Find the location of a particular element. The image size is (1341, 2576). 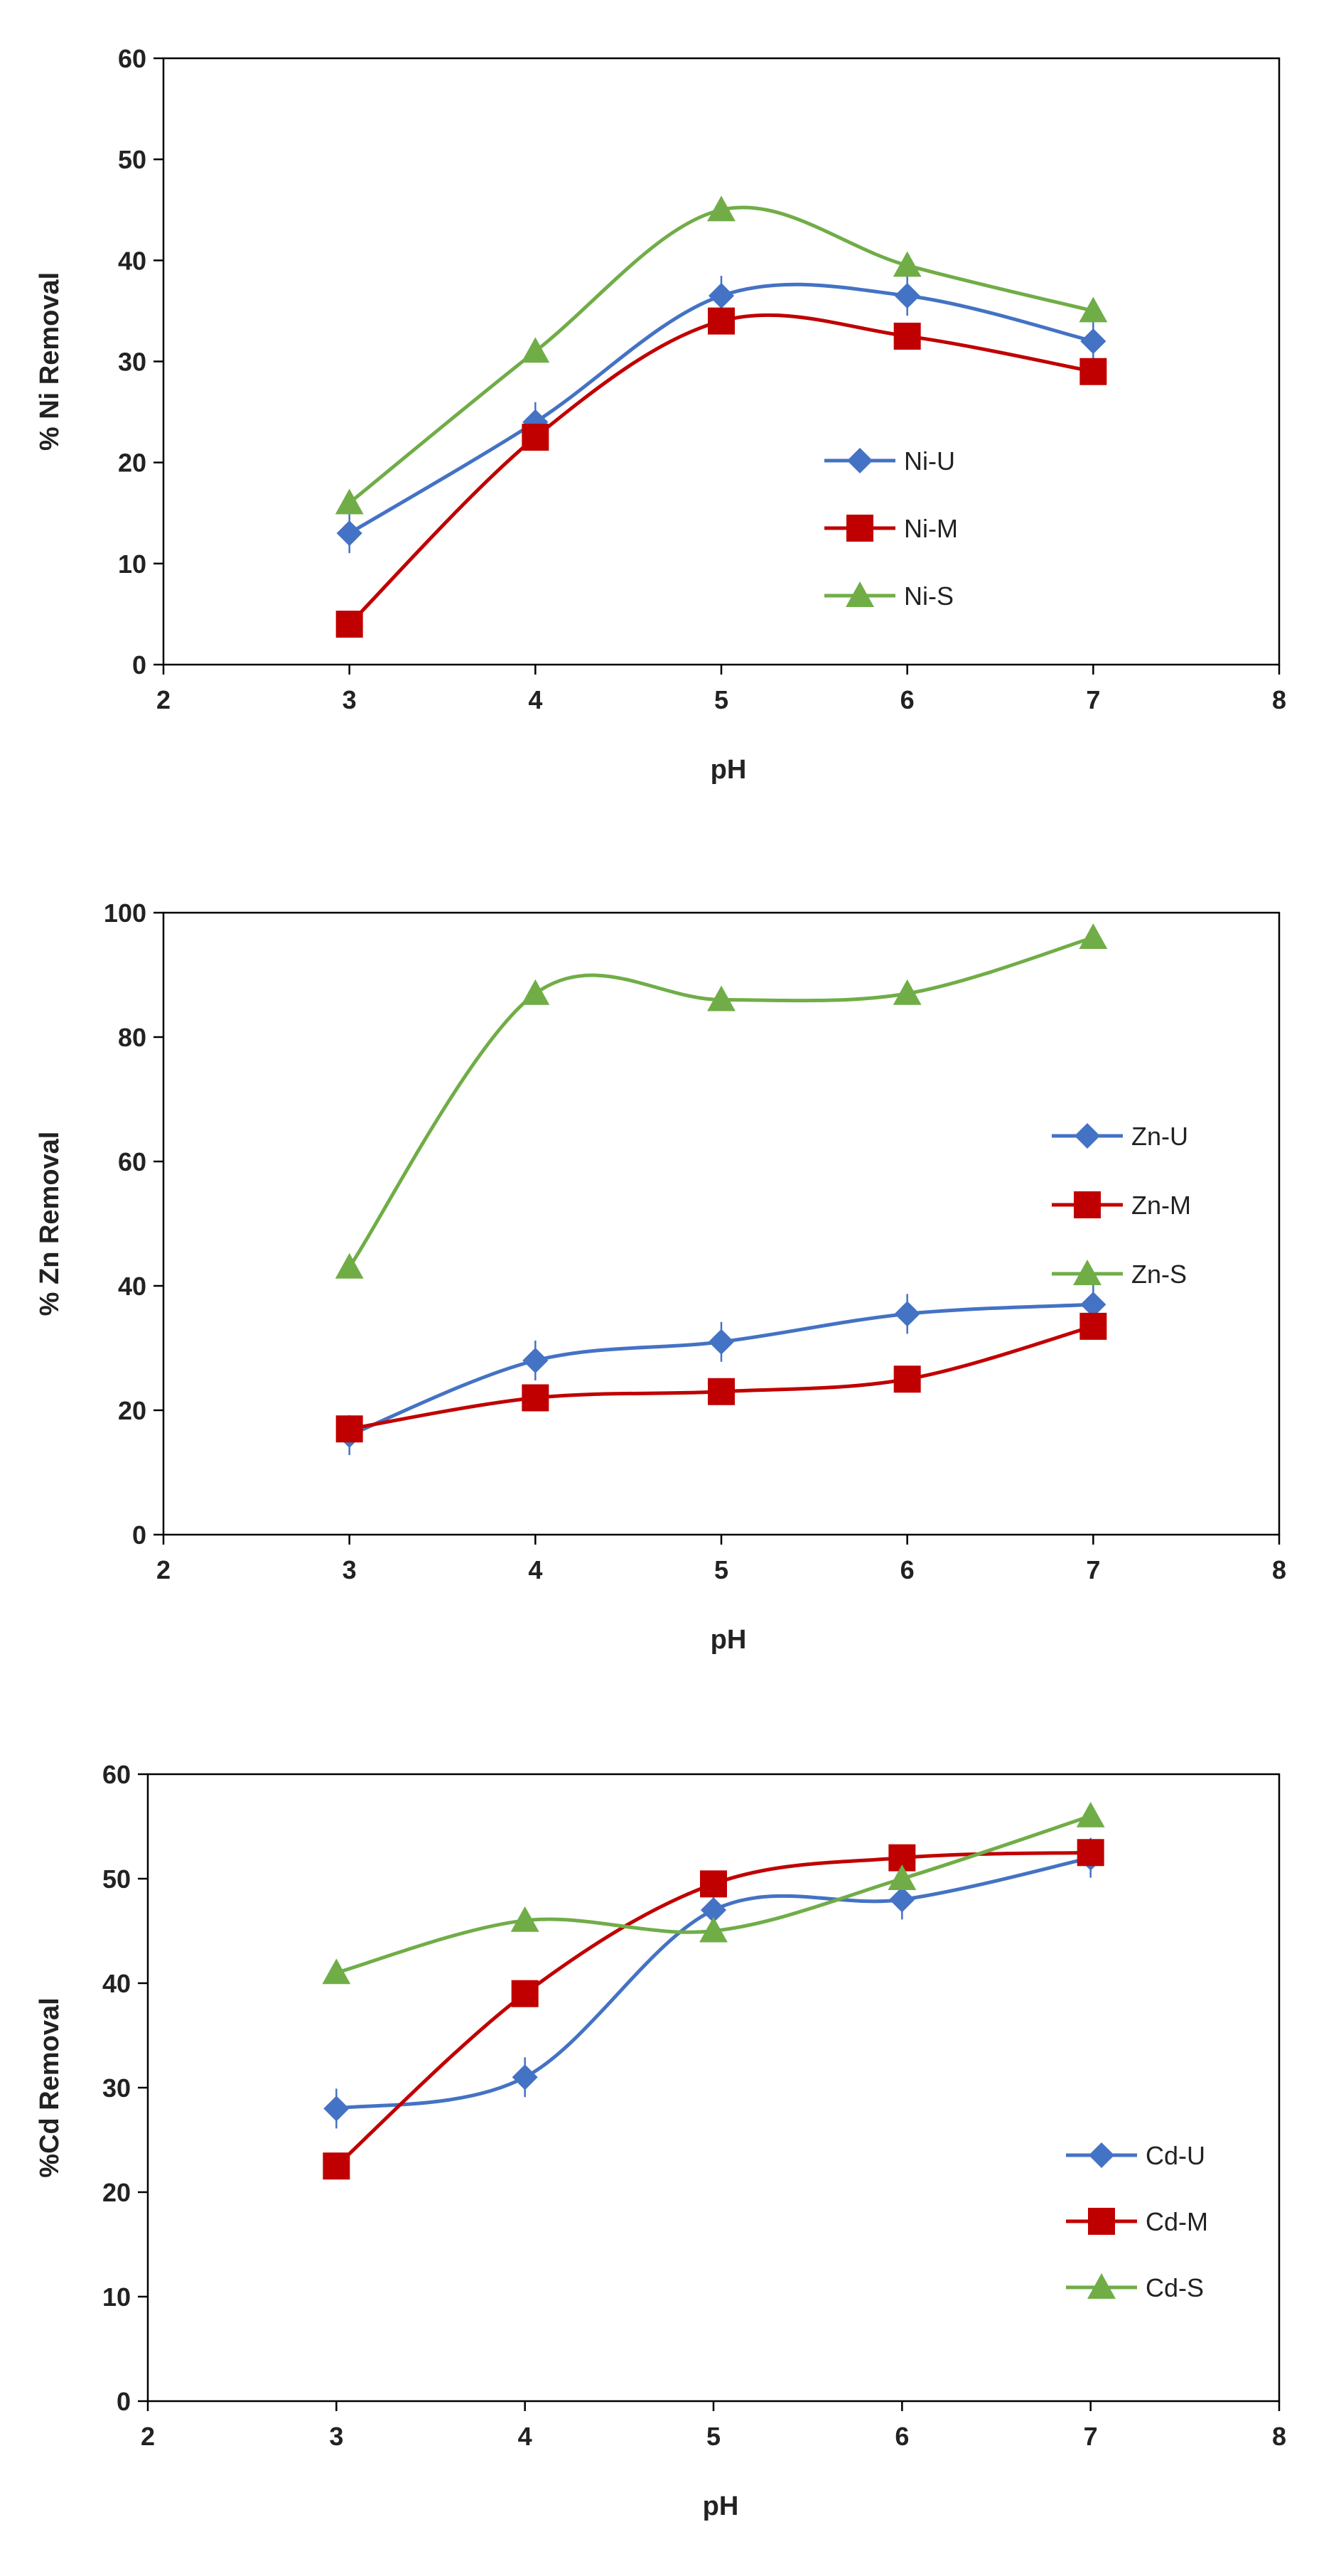

legend-marker-zn-m is located at coordinates (1087, 1204).